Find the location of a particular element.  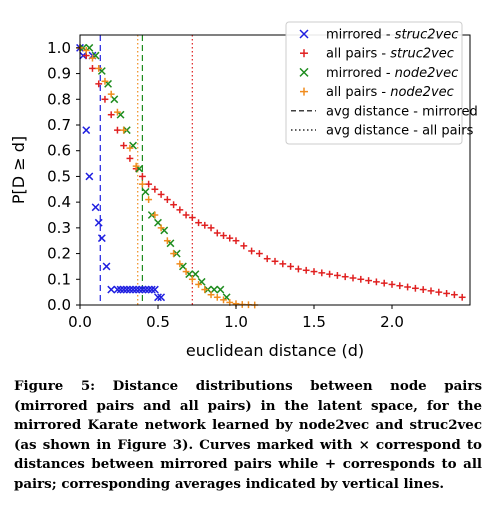

x-tick-label: 0.0 is located at coordinates (80, 322).